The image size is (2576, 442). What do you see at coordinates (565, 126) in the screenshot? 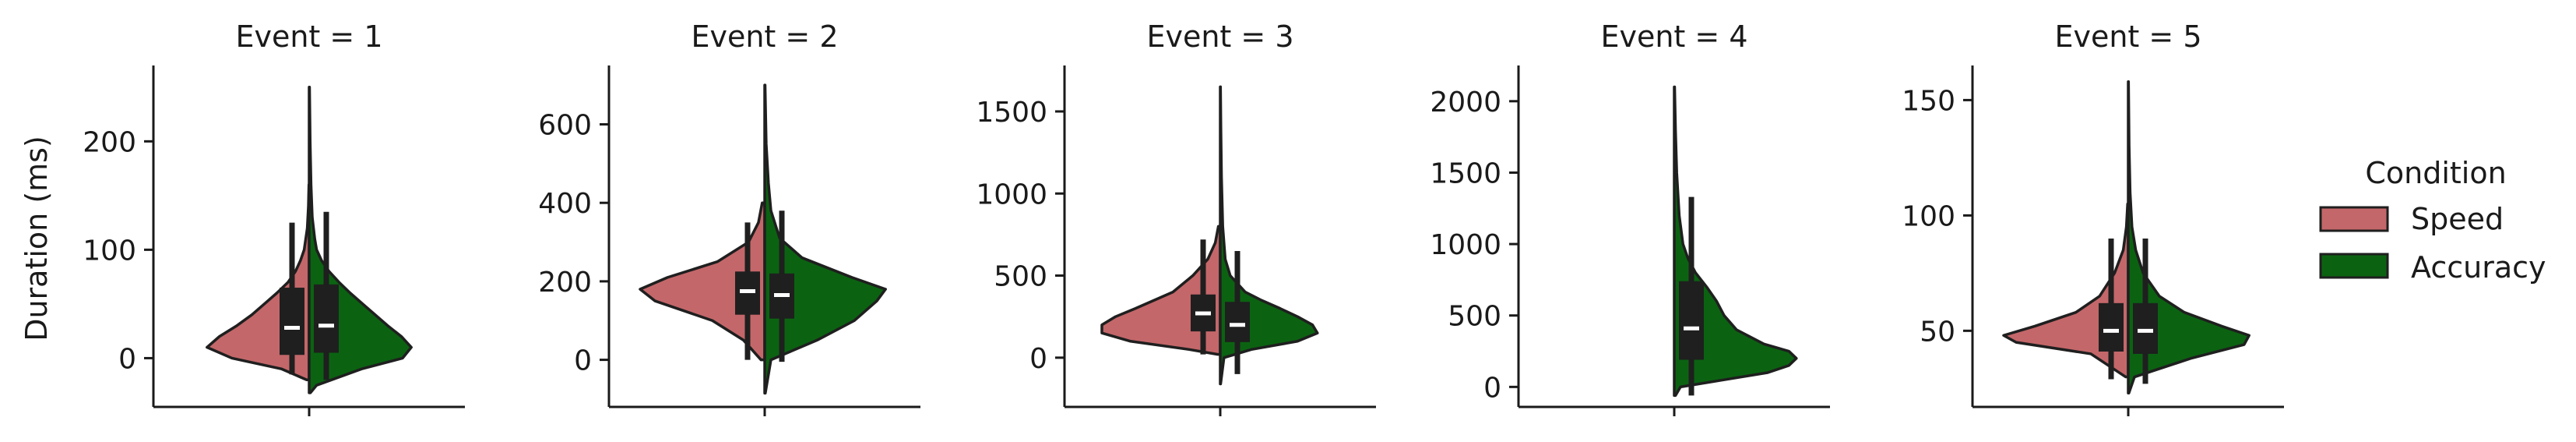
I see `y-tick-label: 600` at bounding box center [565, 126].